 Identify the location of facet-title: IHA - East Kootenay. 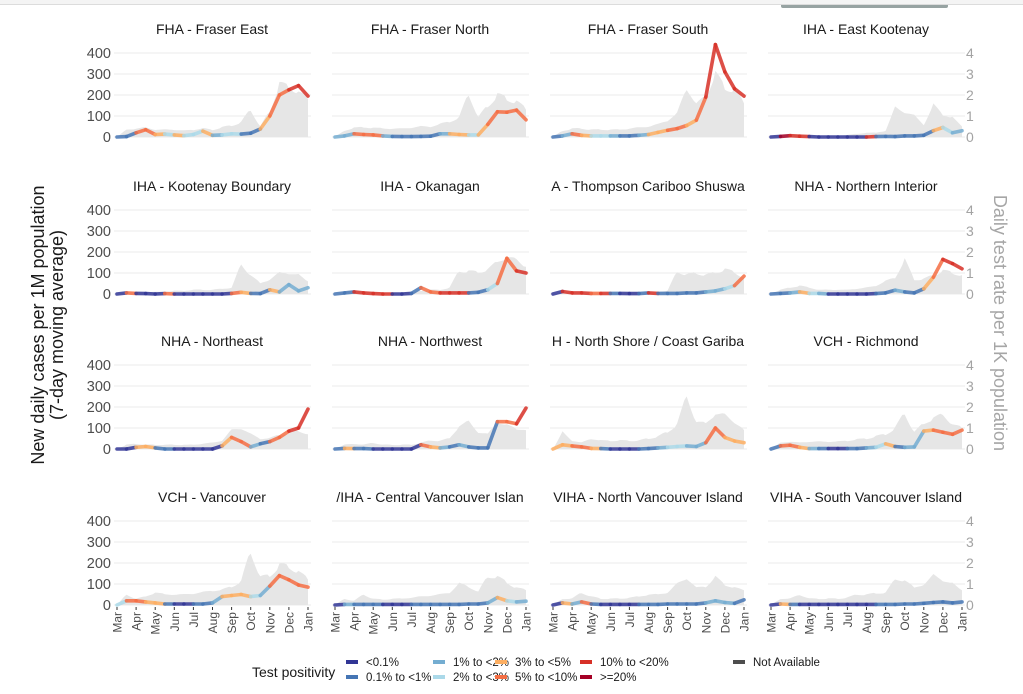
(866, 29).